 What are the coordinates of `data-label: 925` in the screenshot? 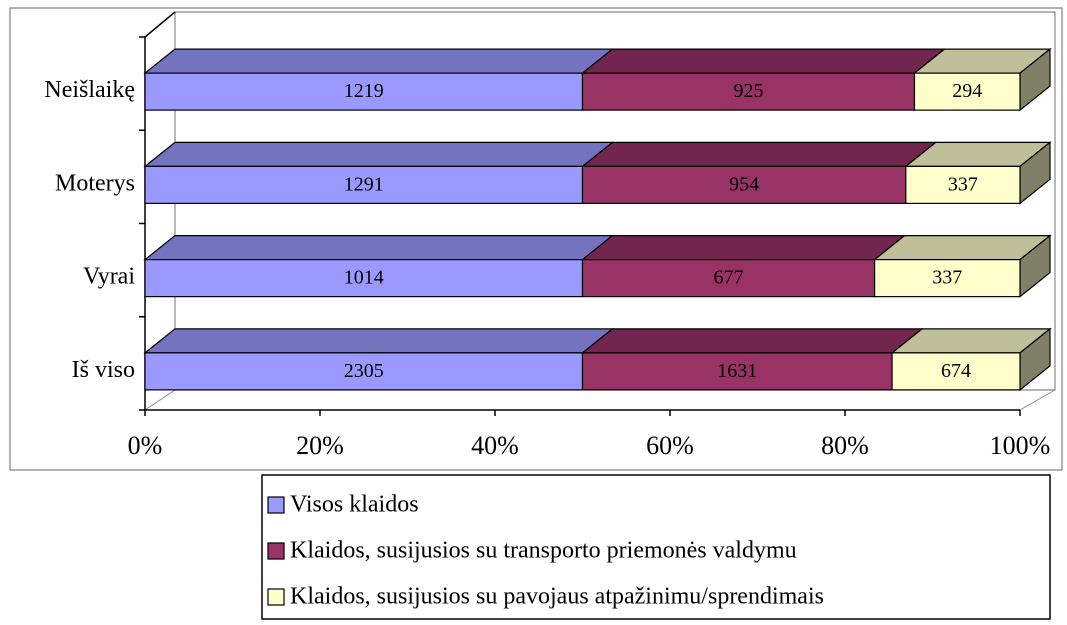 It's located at (748, 91).